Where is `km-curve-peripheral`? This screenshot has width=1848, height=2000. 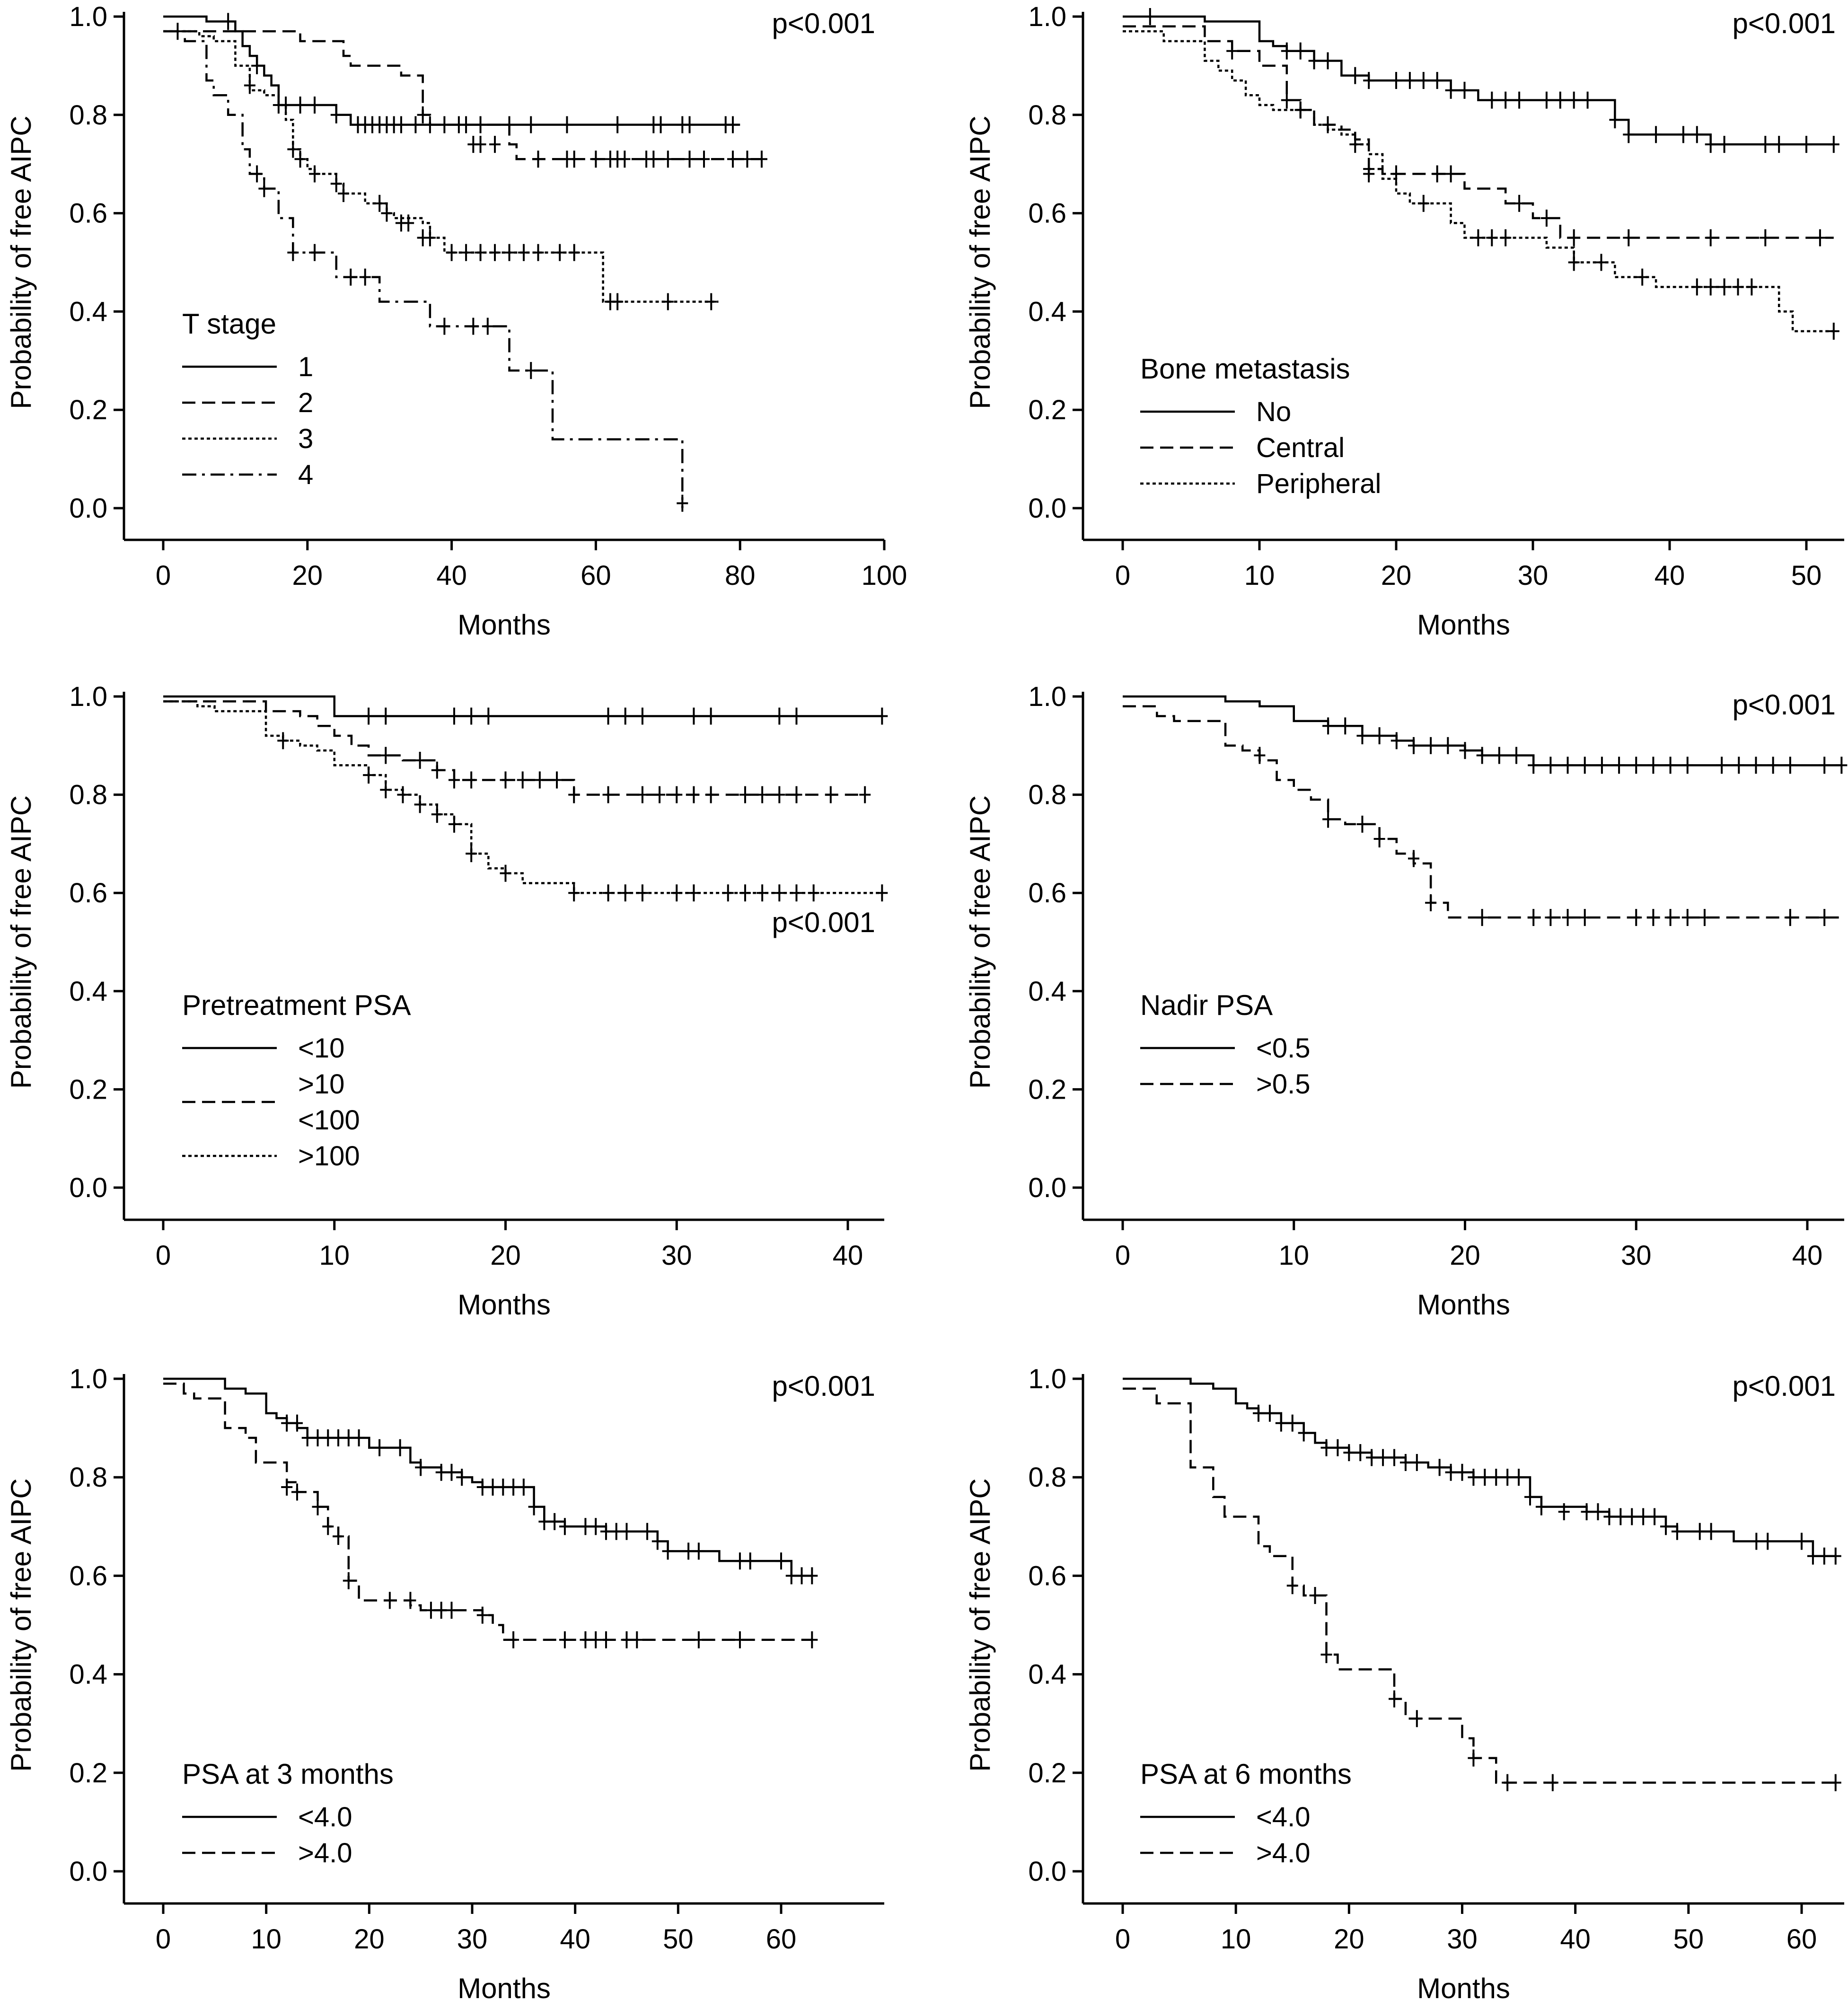 km-curve-peripheral is located at coordinates (1479, 181).